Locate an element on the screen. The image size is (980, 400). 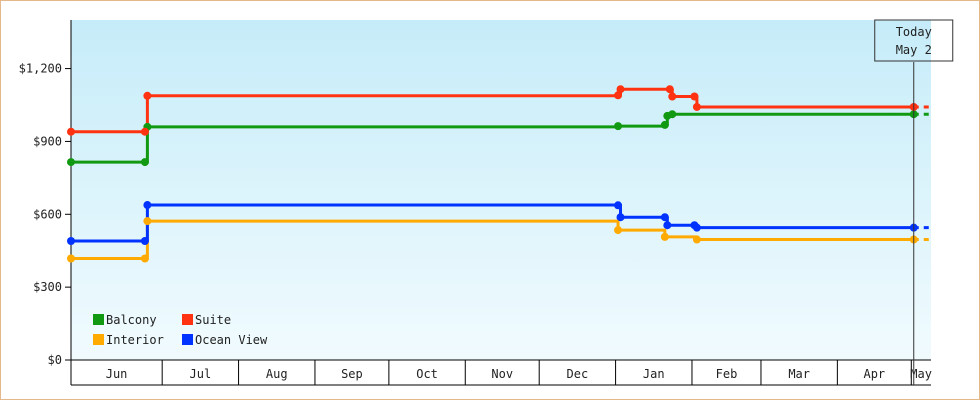
x-tick-label: Jun is located at coordinates (117, 374).